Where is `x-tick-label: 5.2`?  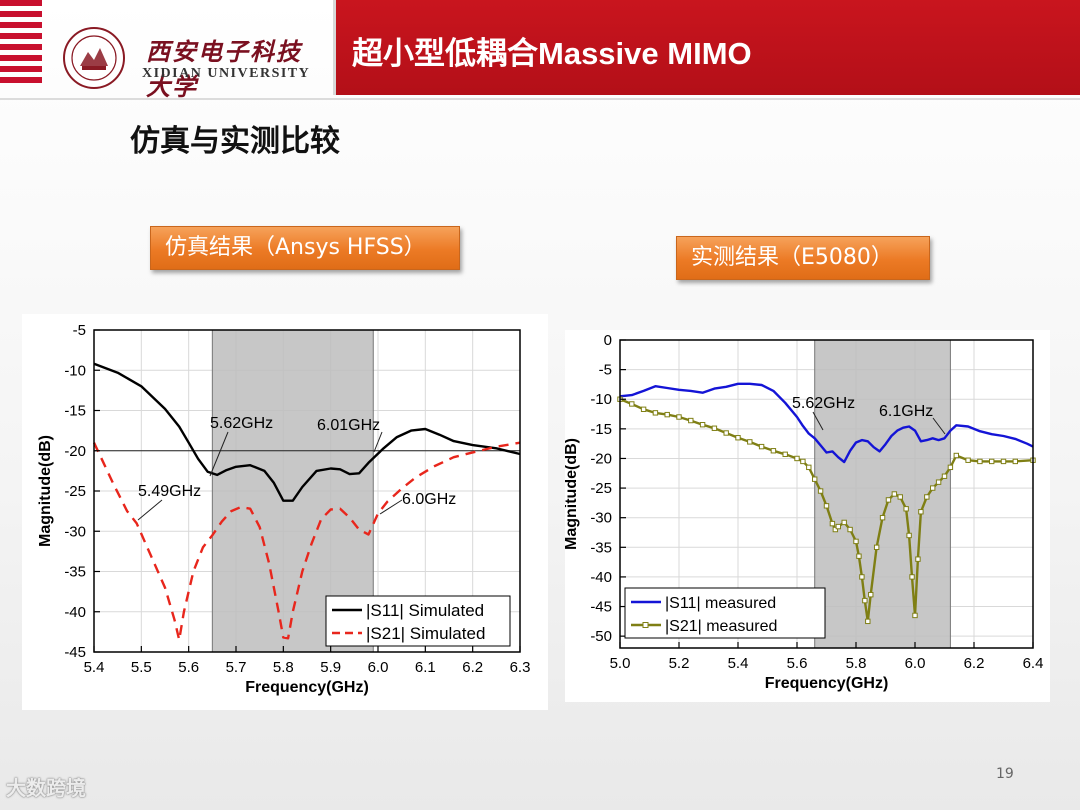
x-tick-label: 5.2 is located at coordinates (679, 663).